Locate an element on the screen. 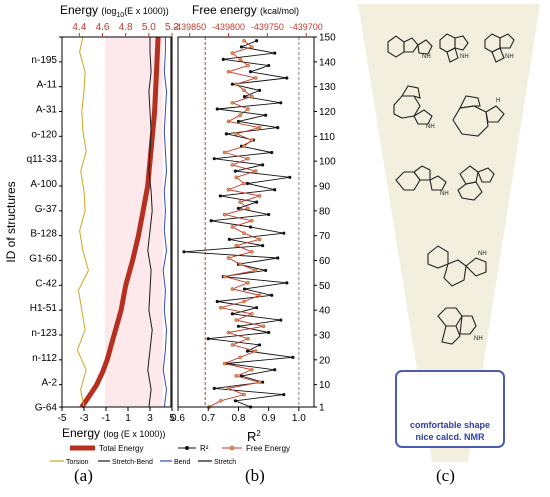  structure-row1-a: NH is located at coordinates (410, 47).